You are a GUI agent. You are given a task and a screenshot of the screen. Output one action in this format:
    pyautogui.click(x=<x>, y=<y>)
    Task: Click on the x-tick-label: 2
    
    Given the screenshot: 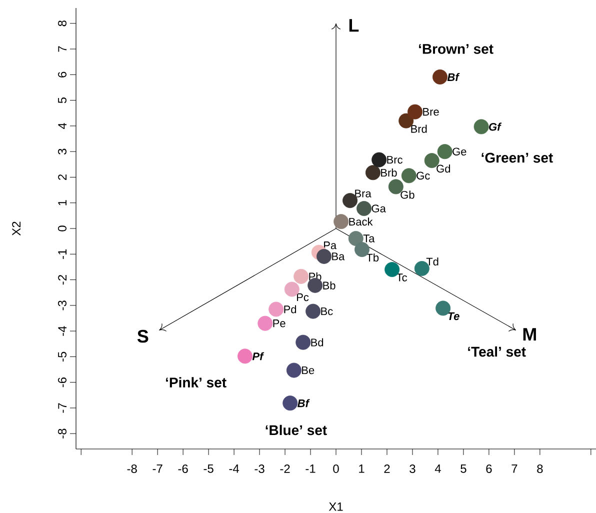 What is the action you would take?
    pyautogui.click(x=387, y=468)
    